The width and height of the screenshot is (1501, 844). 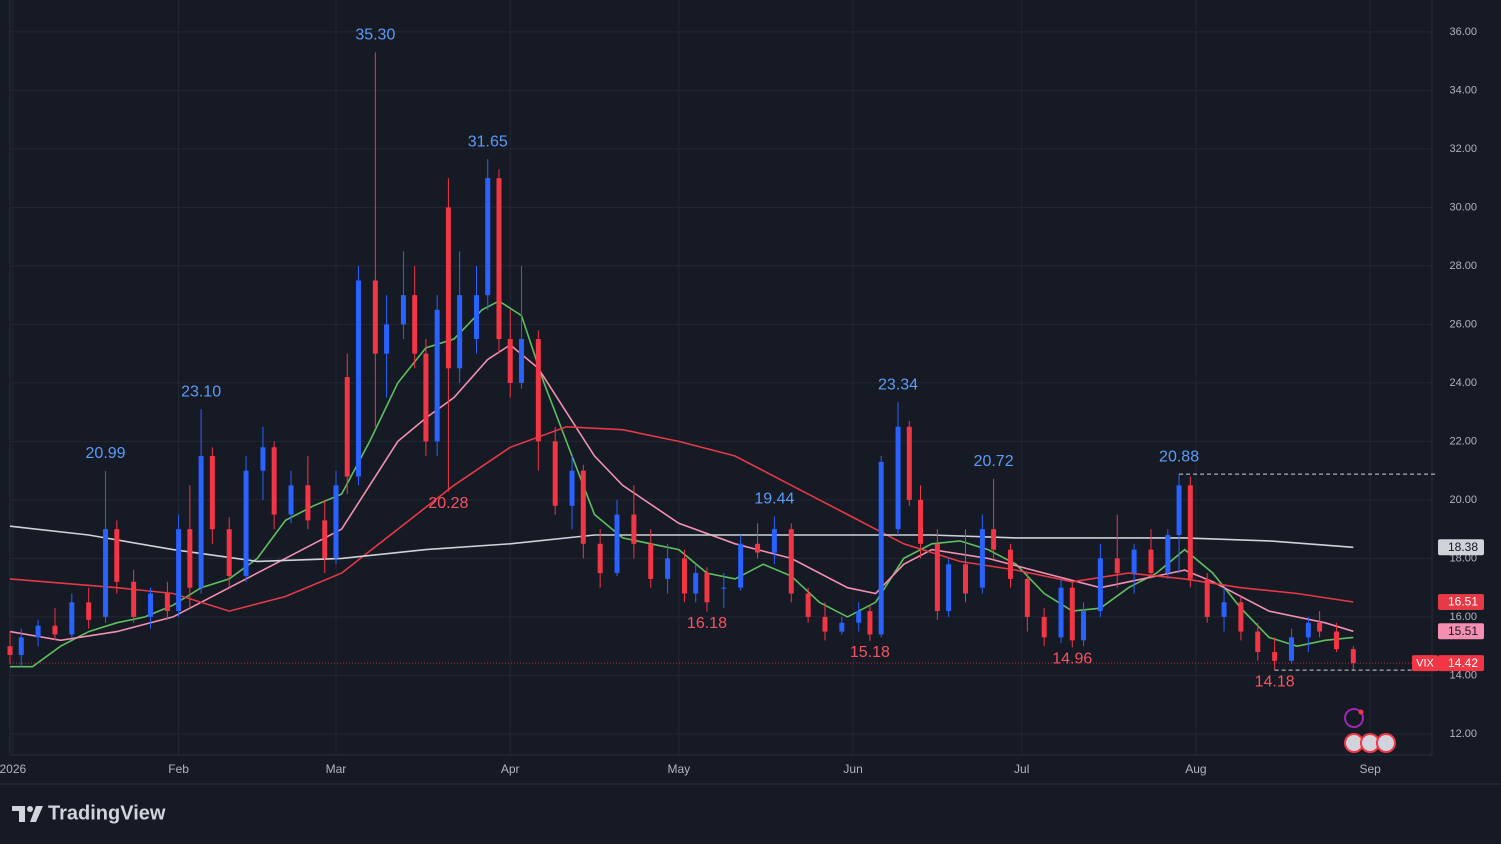 I want to click on y-tick-label: 18.00, so click(x=1463, y=558).